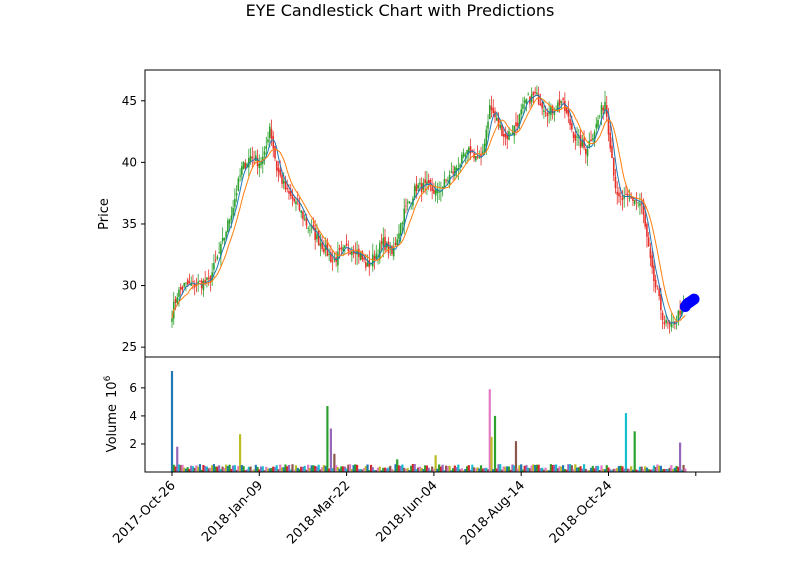 The width and height of the screenshot is (800, 575). Describe the element at coordinates (129, 347) in the screenshot. I see `price-y-tick-label: 25` at that location.